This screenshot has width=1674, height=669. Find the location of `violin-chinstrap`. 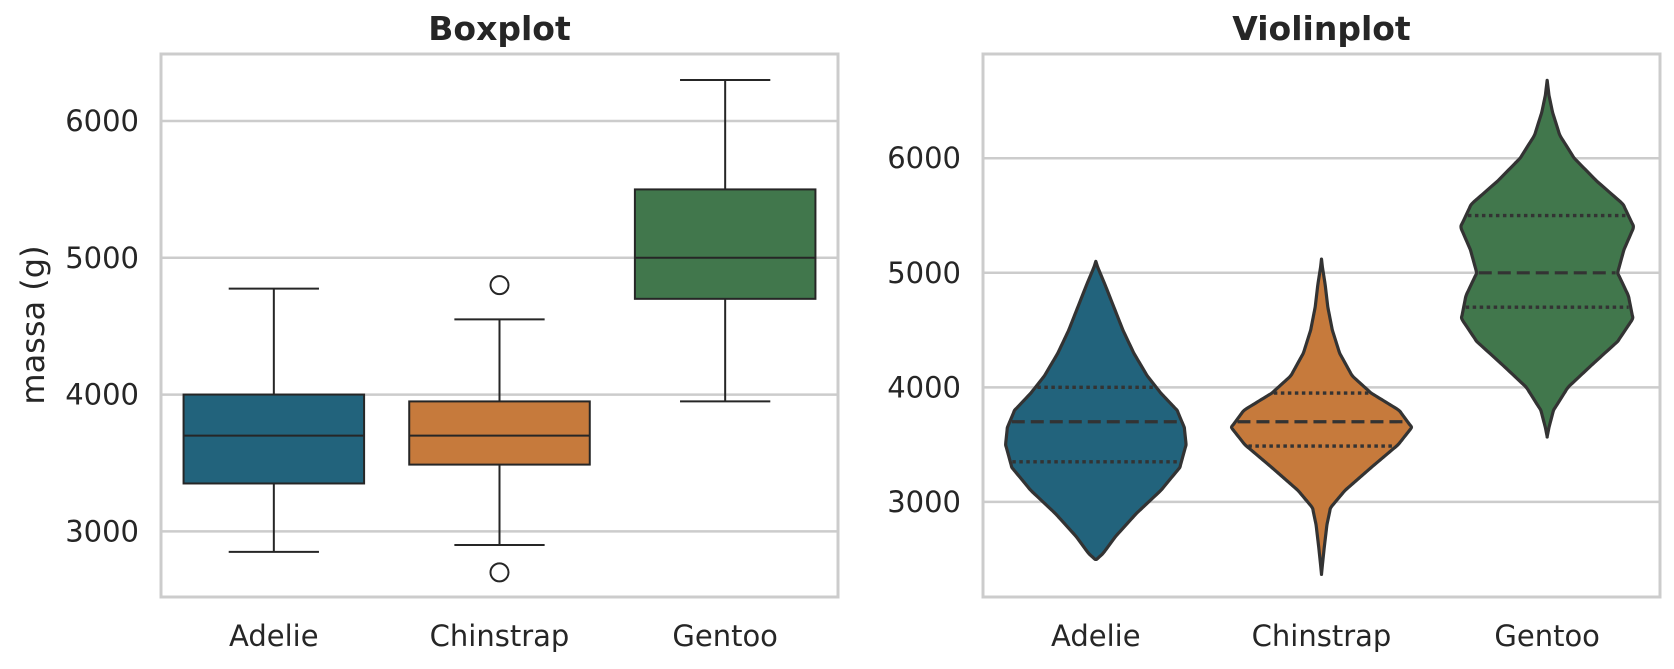

violin-chinstrap is located at coordinates (1321, 417).